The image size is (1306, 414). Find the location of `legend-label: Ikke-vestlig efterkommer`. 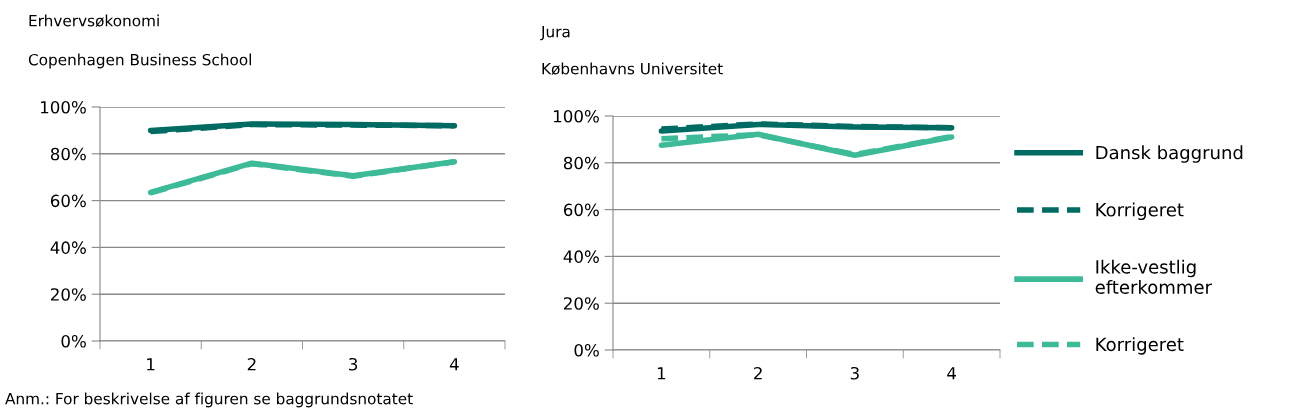

legend-label: Ikke-vestlig efterkommer is located at coordinates (1153, 276).